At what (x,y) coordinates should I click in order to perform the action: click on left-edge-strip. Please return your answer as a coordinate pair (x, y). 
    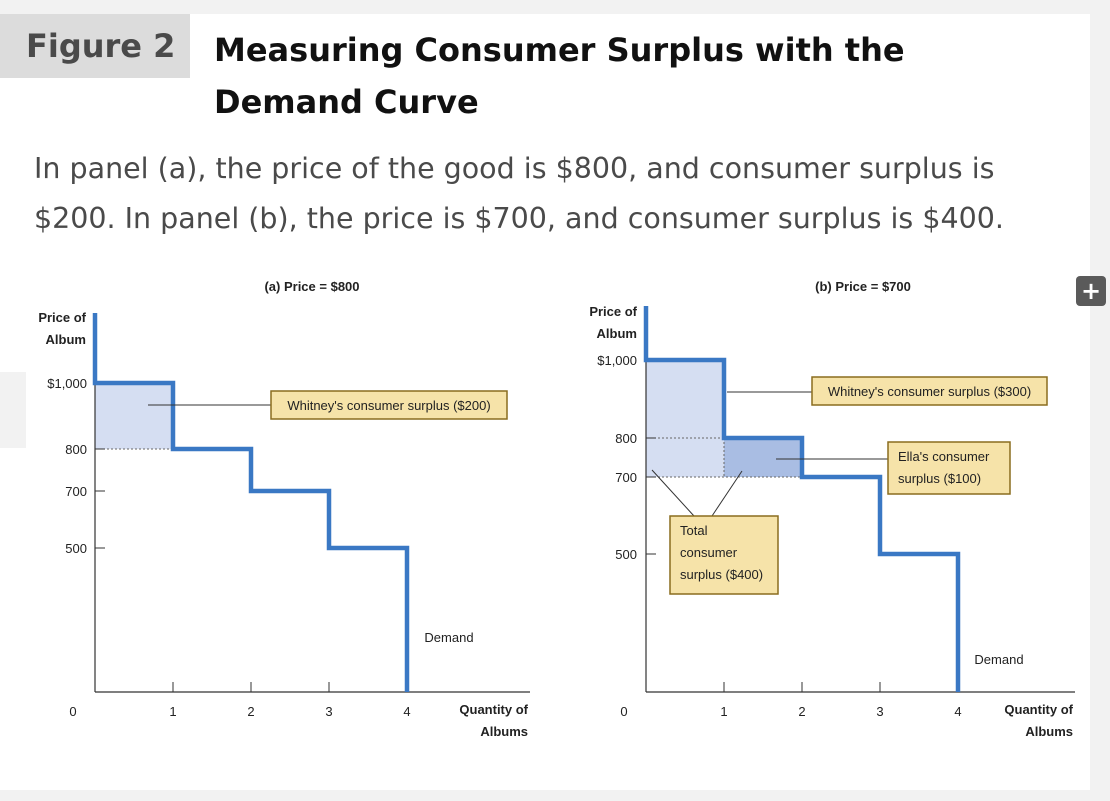
    Looking at the image, I should click on (13, 410).